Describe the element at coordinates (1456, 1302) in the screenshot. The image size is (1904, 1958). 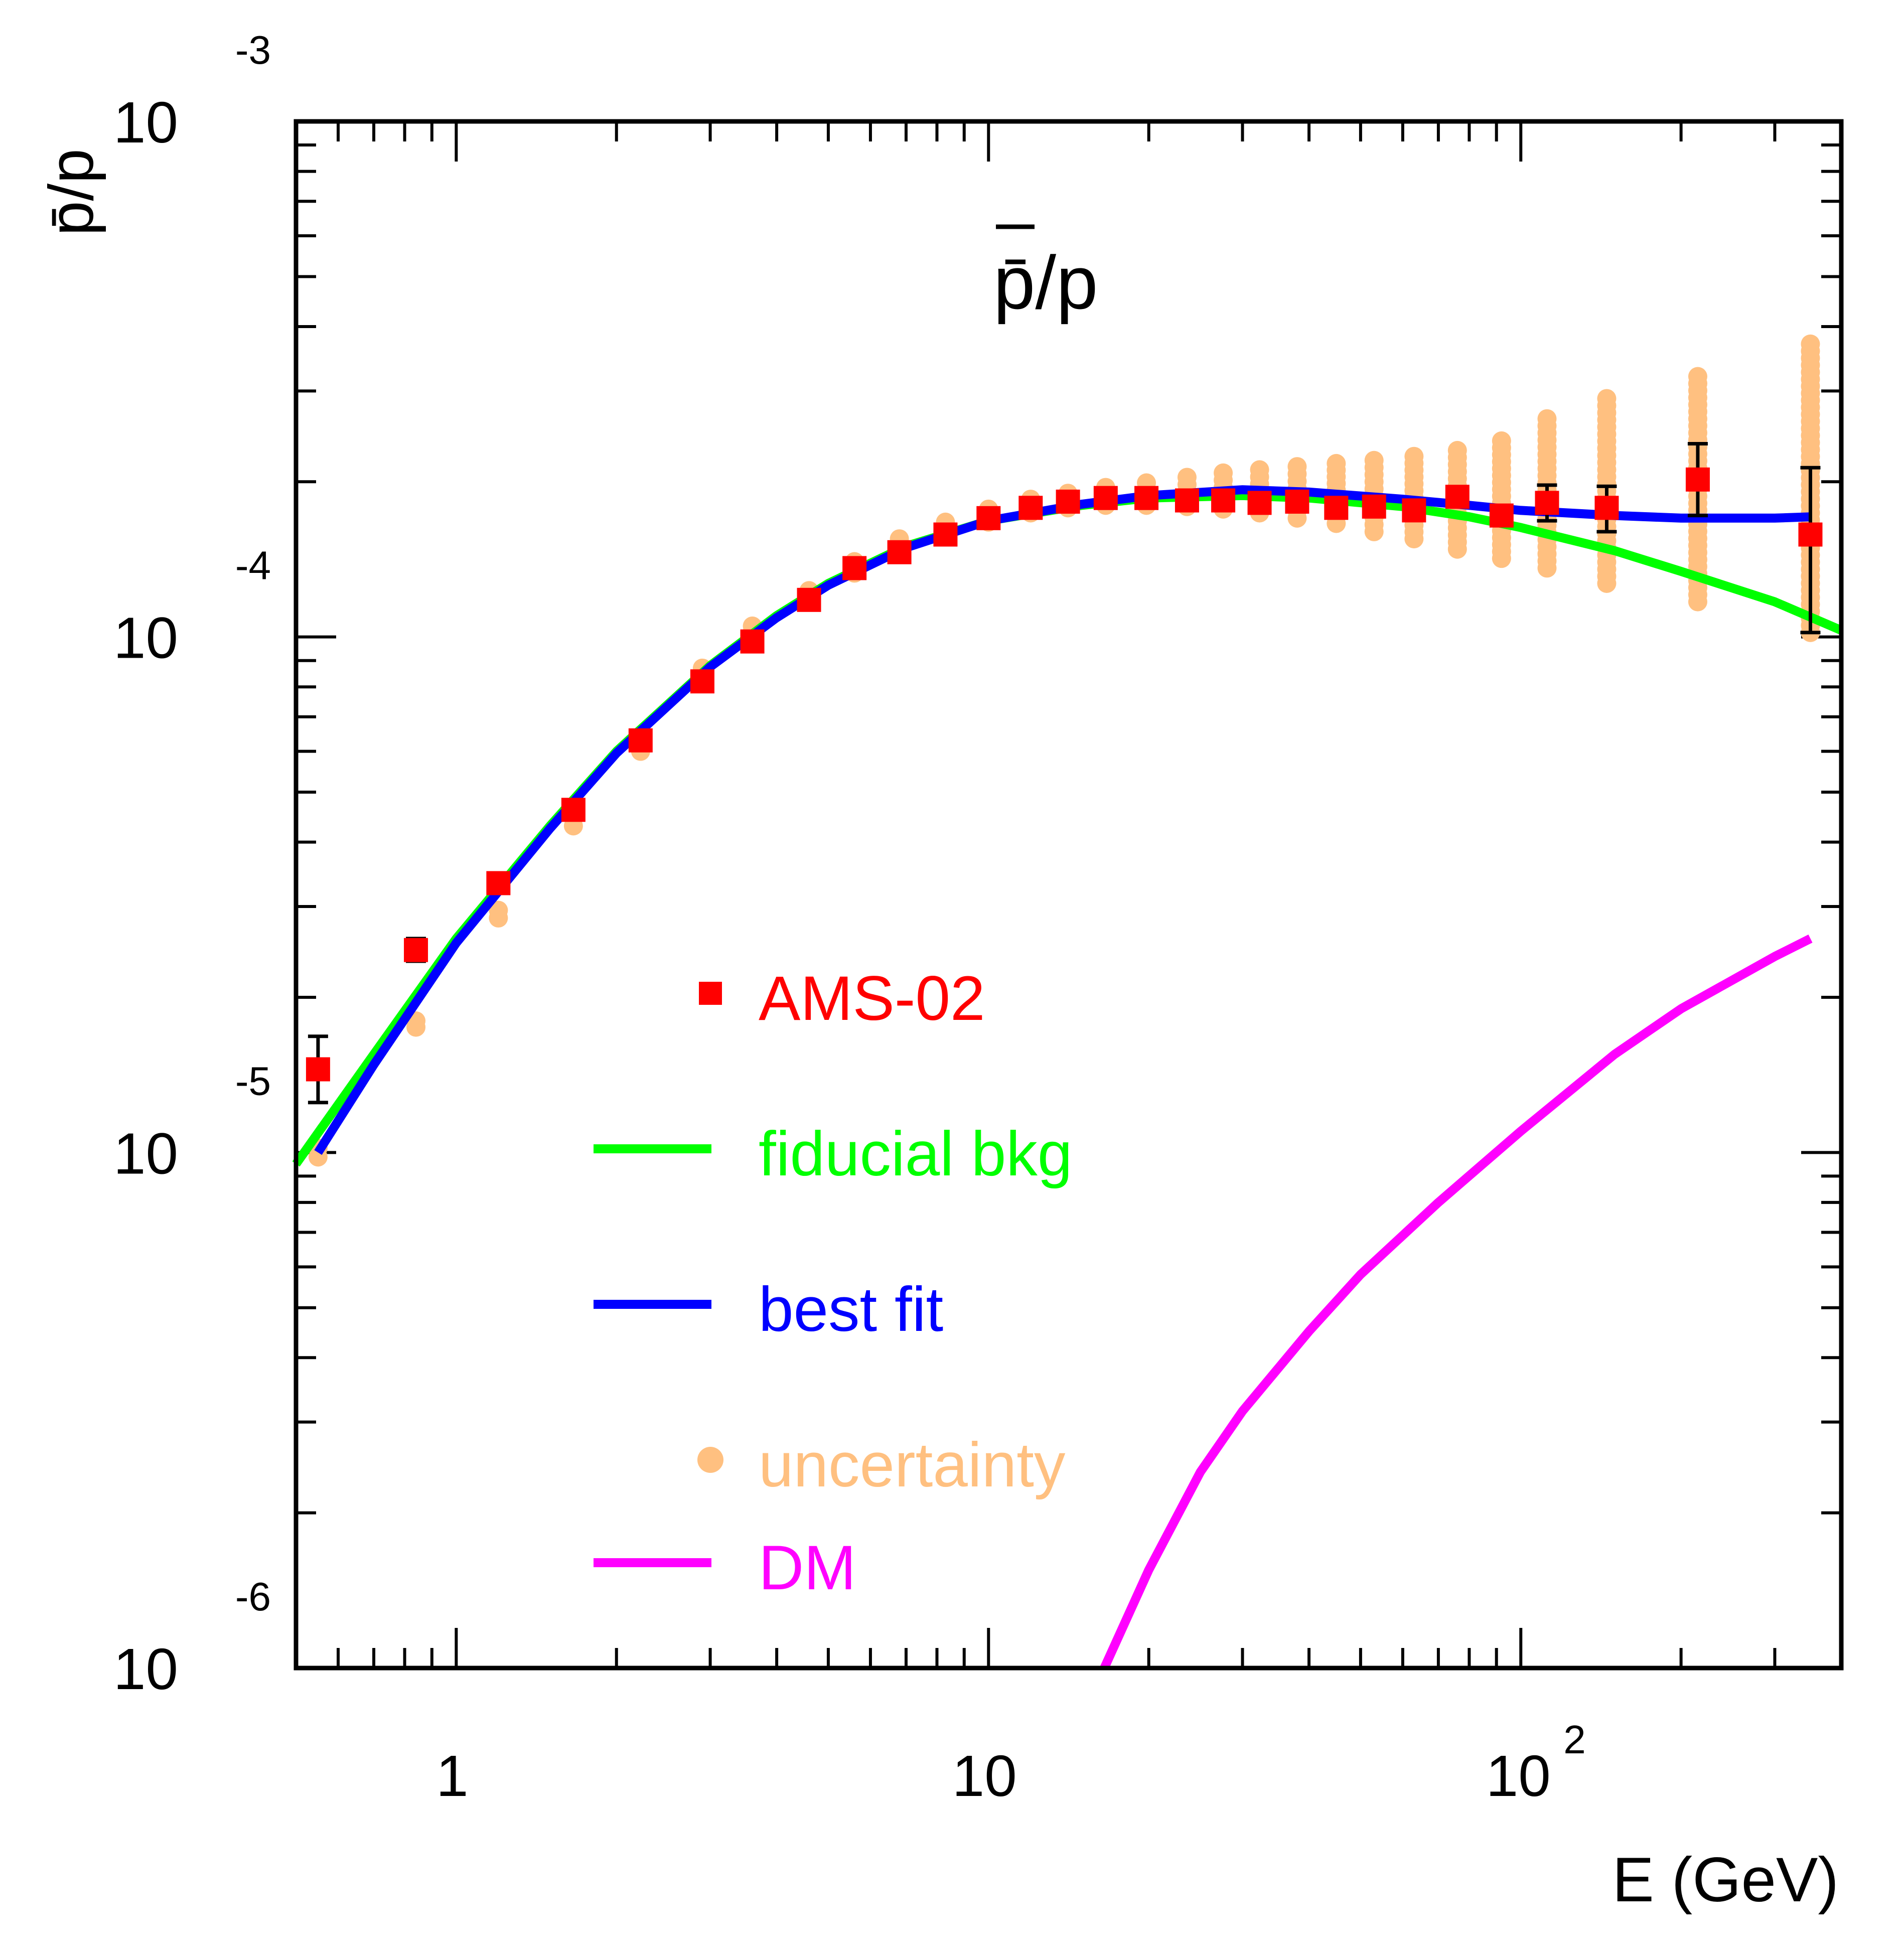
I see `dm-line` at that location.